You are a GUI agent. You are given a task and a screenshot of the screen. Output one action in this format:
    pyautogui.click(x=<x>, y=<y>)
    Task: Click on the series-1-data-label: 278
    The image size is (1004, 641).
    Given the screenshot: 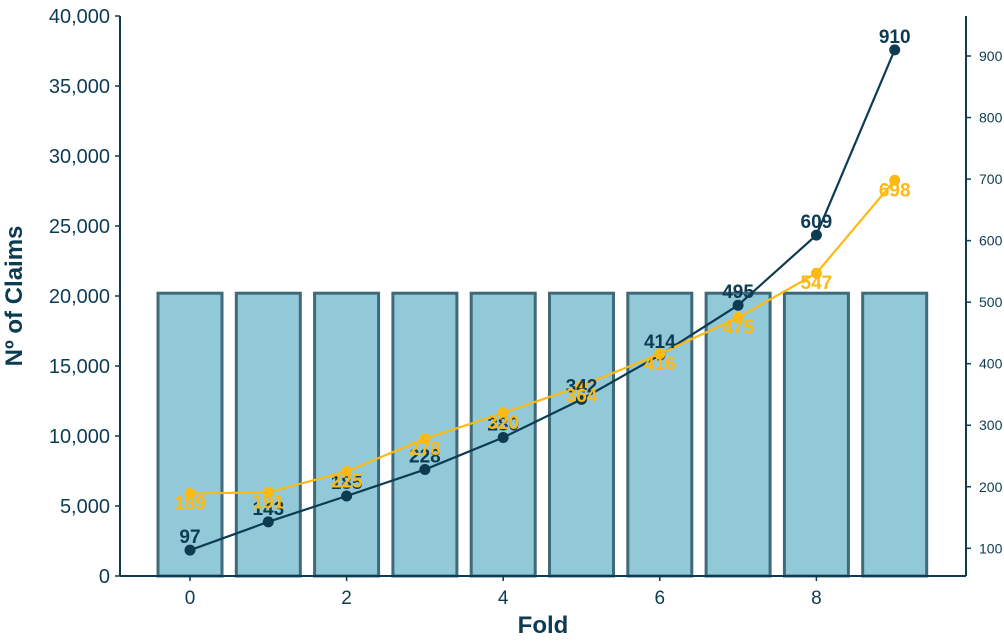 What is the action you would take?
    pyautogui.click(x=425, y=449)
    